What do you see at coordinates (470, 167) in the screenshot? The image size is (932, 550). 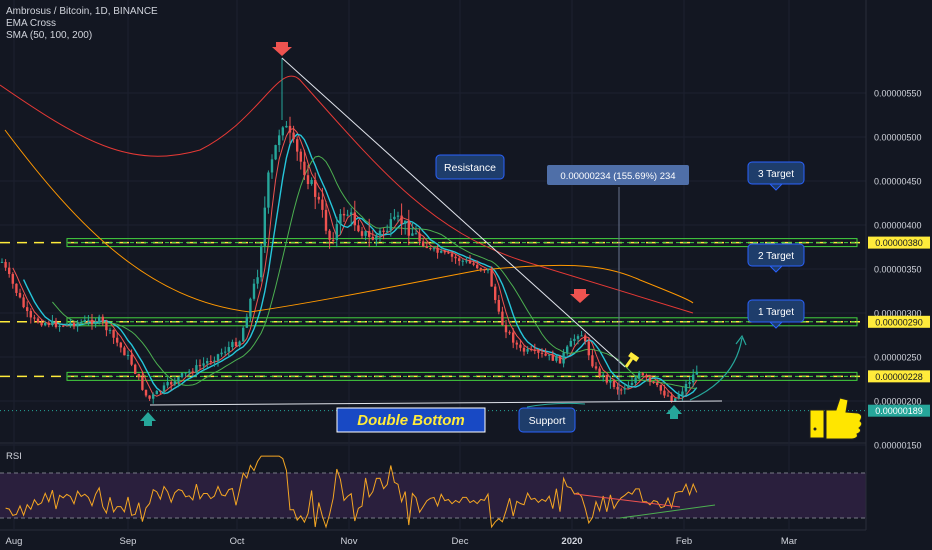 I see `resistance-callout: Resistance` at bounding box center [470, 167].